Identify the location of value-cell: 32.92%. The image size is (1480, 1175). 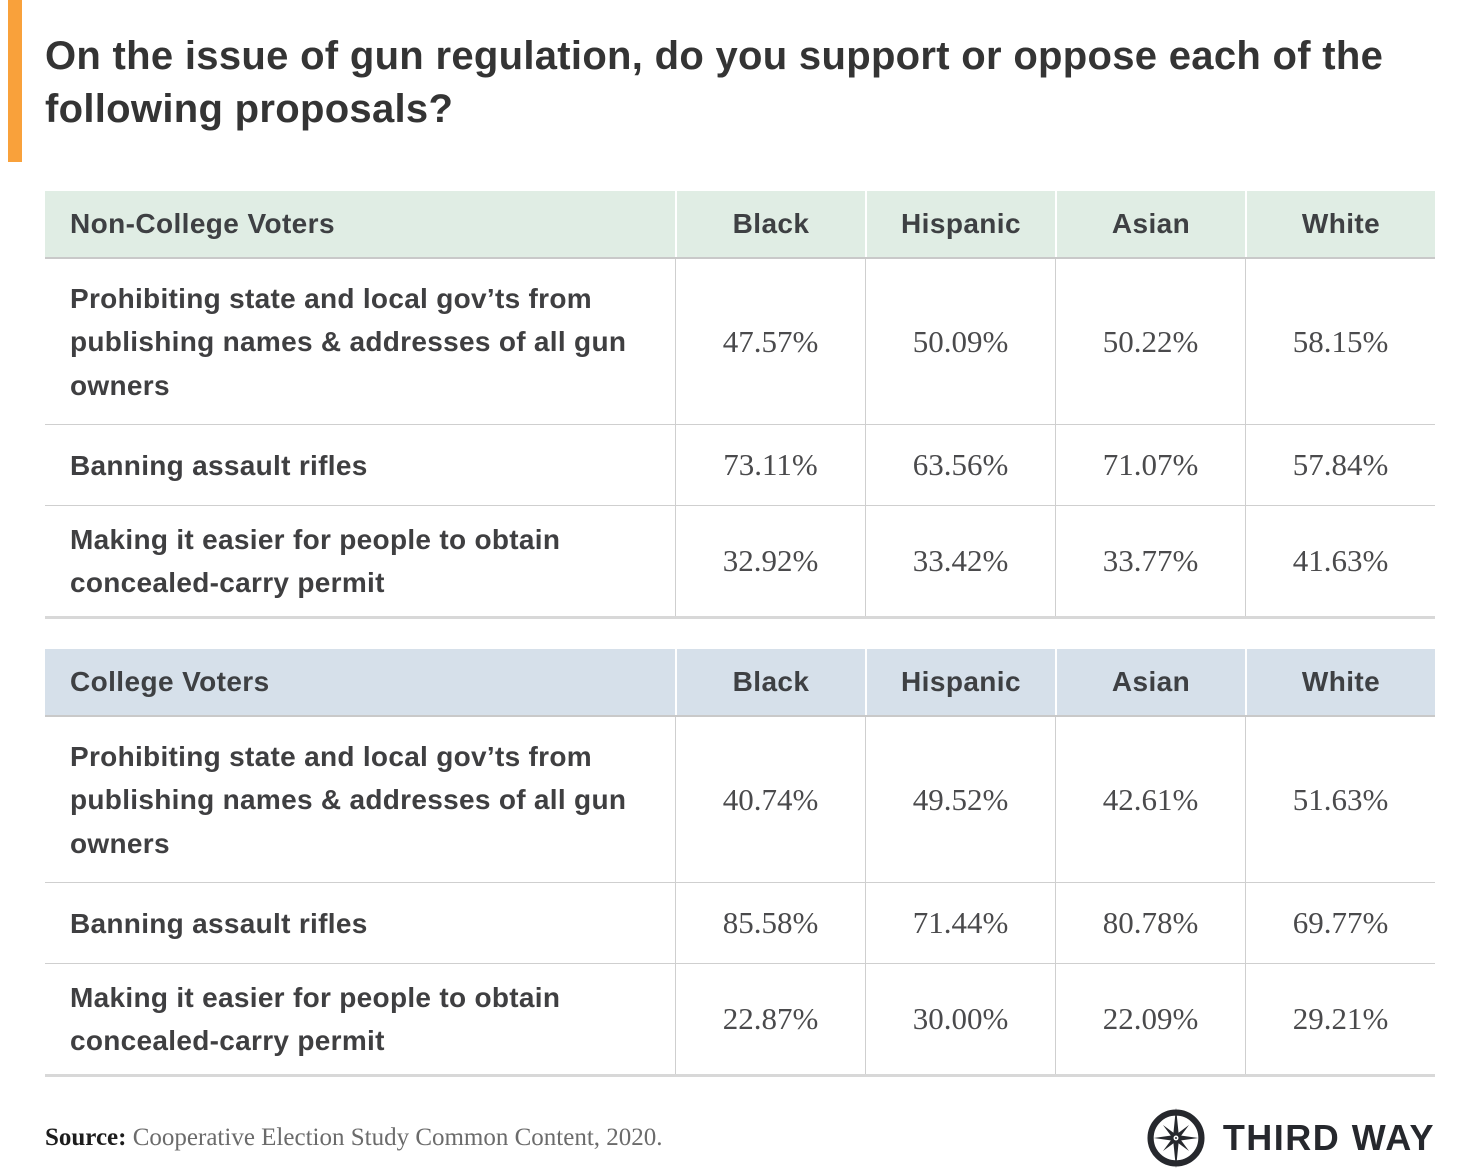
(770, 561).